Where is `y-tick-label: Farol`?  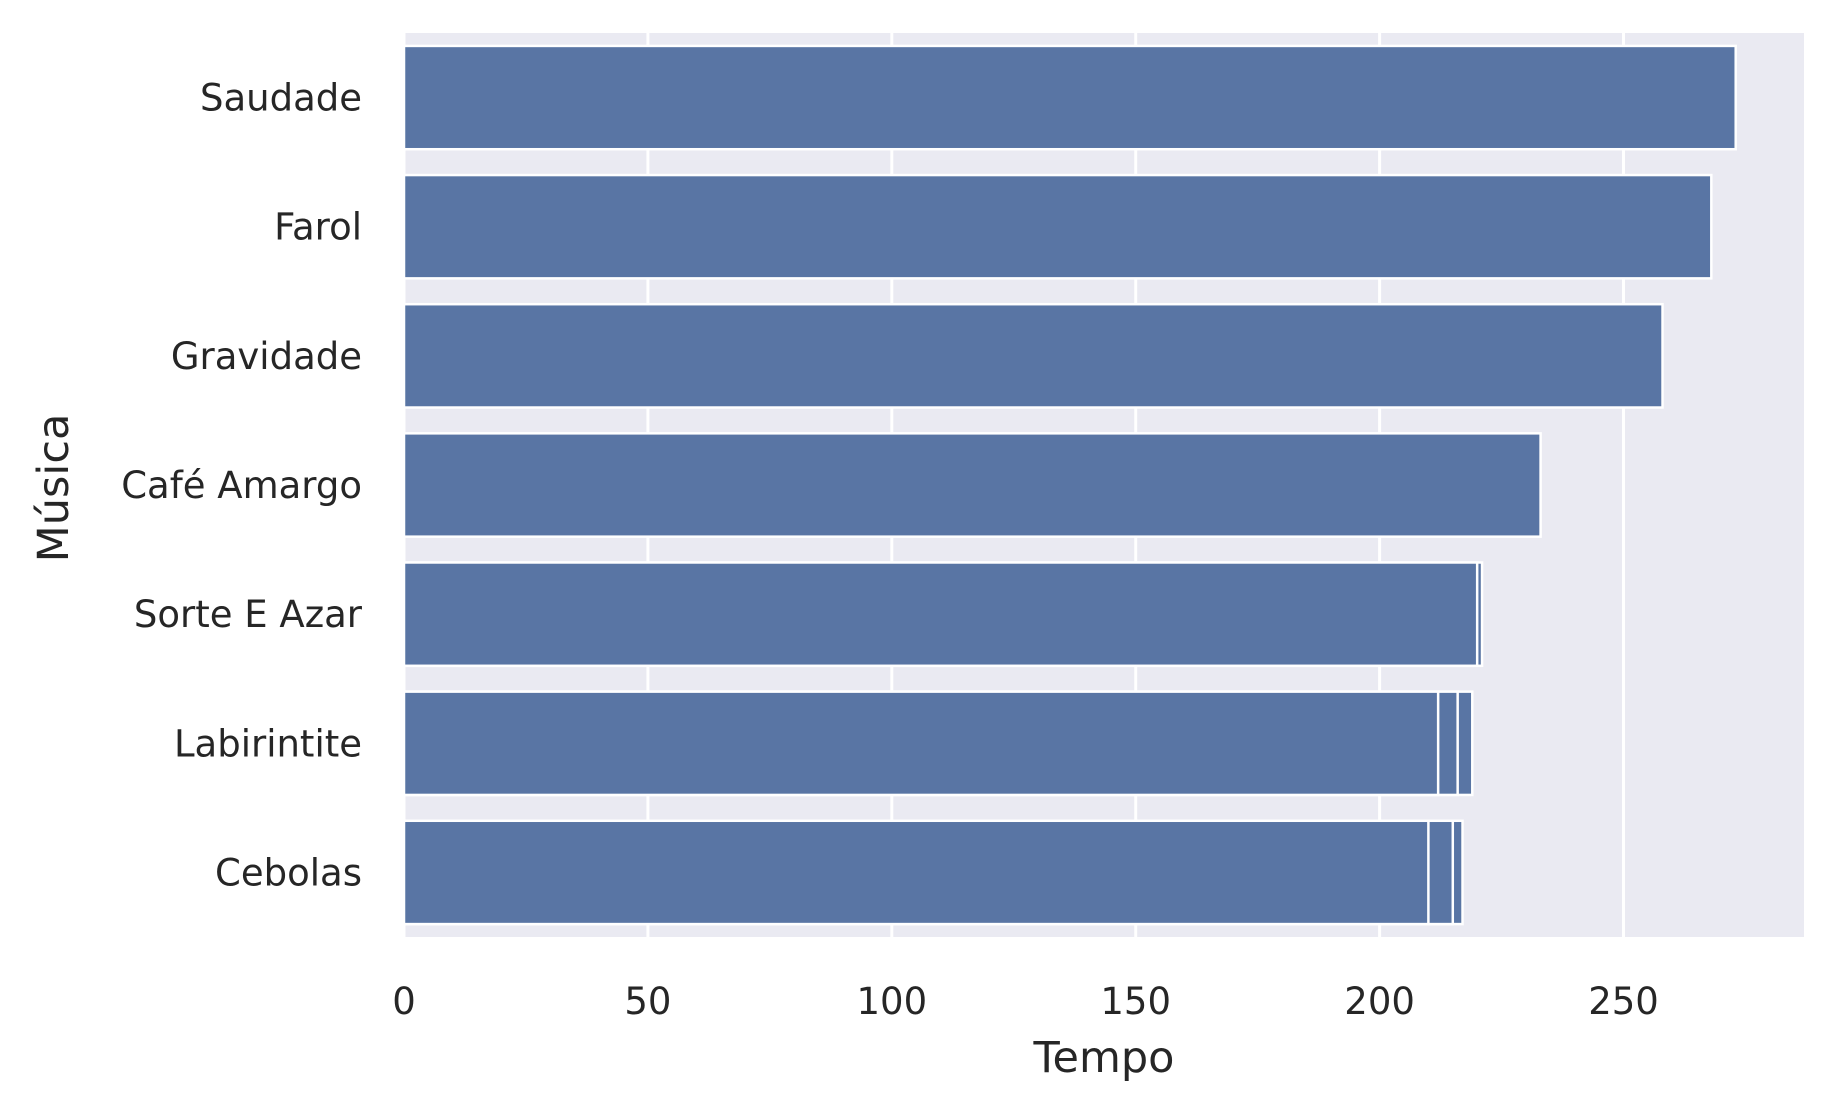 y-tick-label: Farol is located at coordinates (318, 227).